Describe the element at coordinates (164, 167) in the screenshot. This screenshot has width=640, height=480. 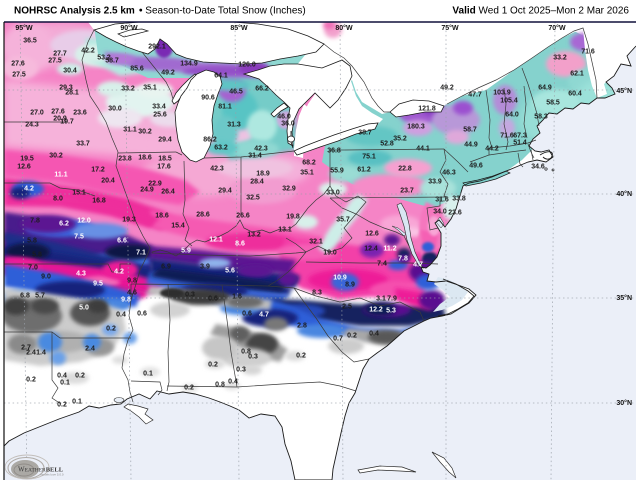
I see `svg-text: 17.6` at that location.